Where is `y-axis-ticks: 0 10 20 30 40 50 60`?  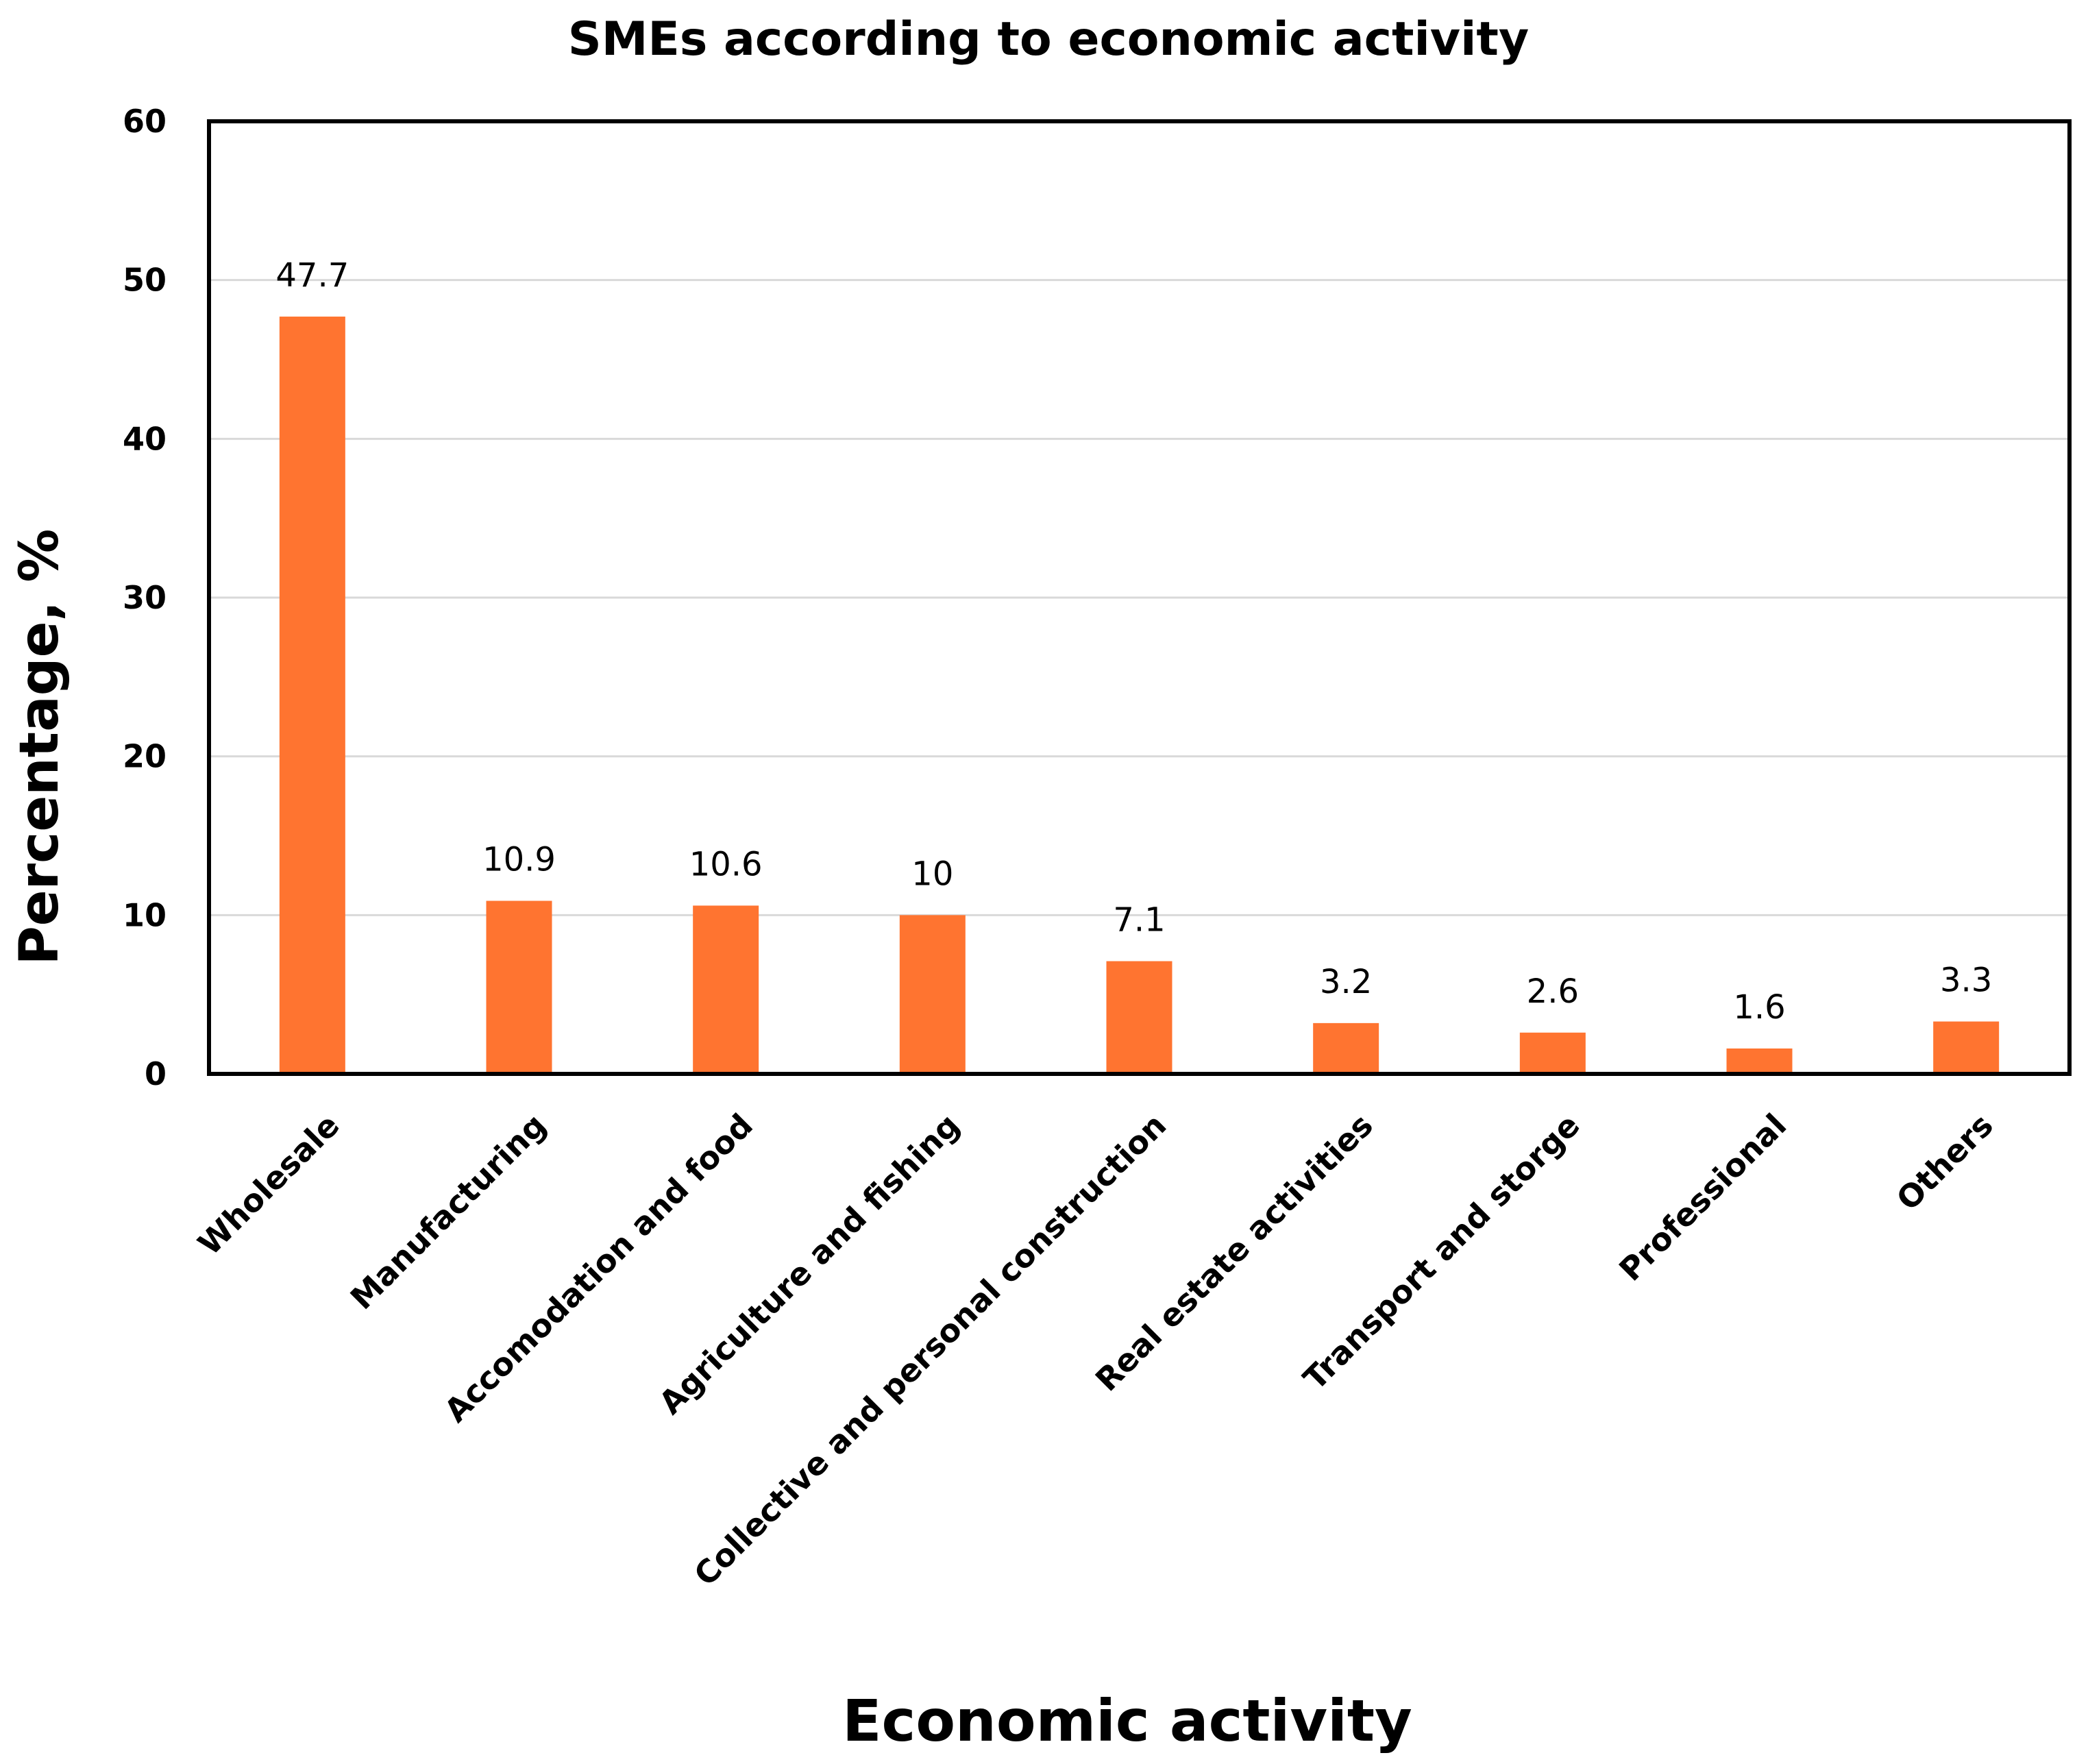 y-axis-ticks: 0 10 20 30 40 50 60 is located at coordinates (145, 597).